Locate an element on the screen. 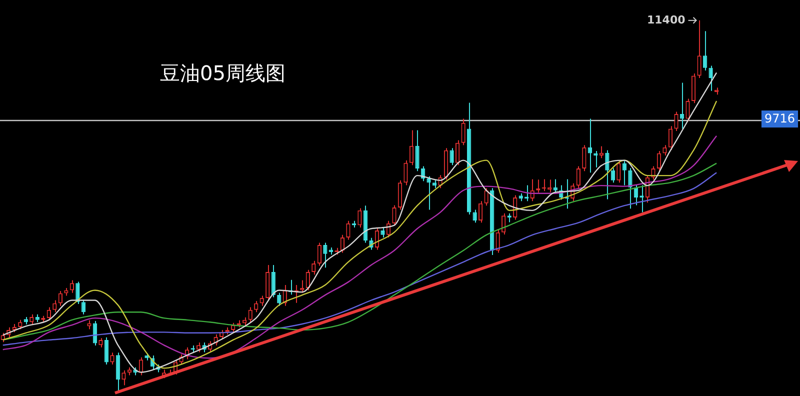 This screenshot has width=800, height=396. annotation: 9716 is located at coordinates (780, 119).